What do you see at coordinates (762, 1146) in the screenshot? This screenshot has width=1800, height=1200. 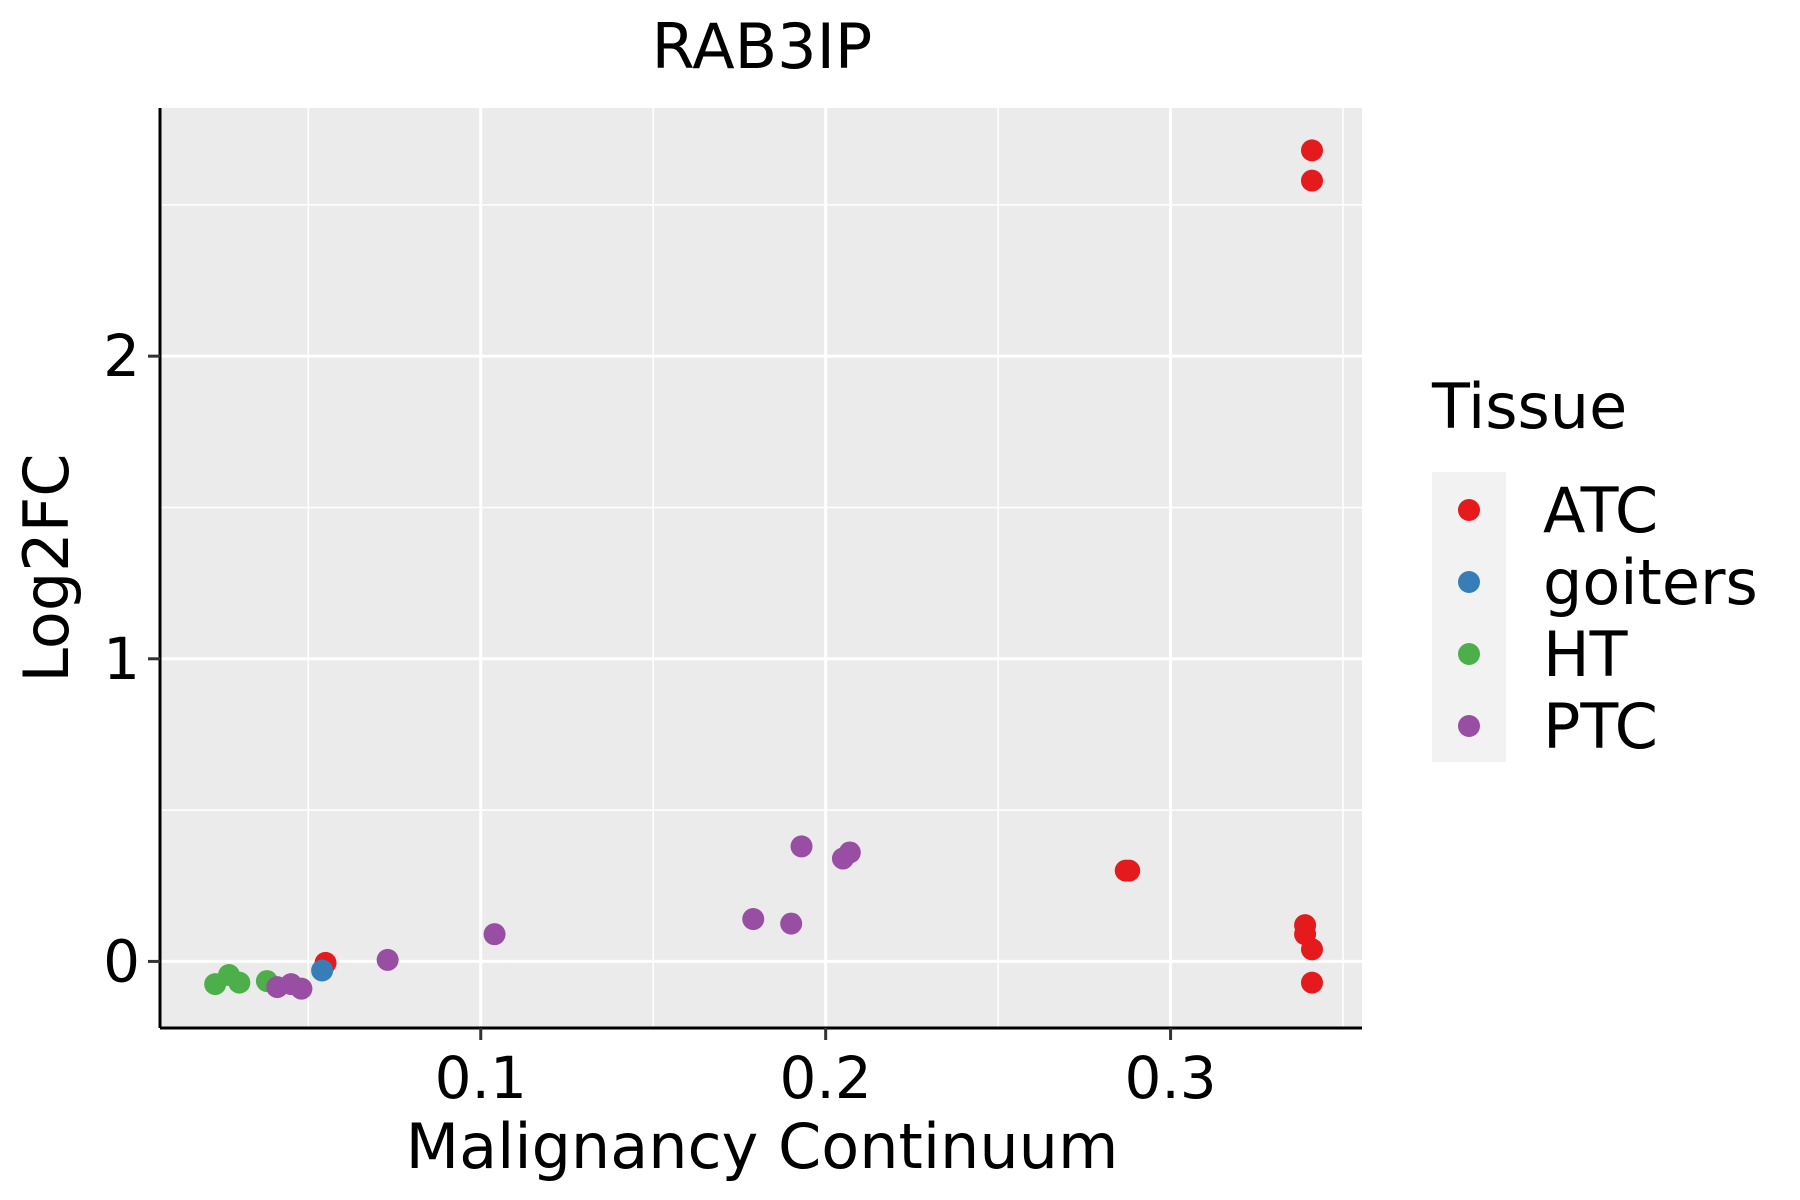 I see `x-axis-title: Malignancy Continuum` at bounding box center [762, 1146].